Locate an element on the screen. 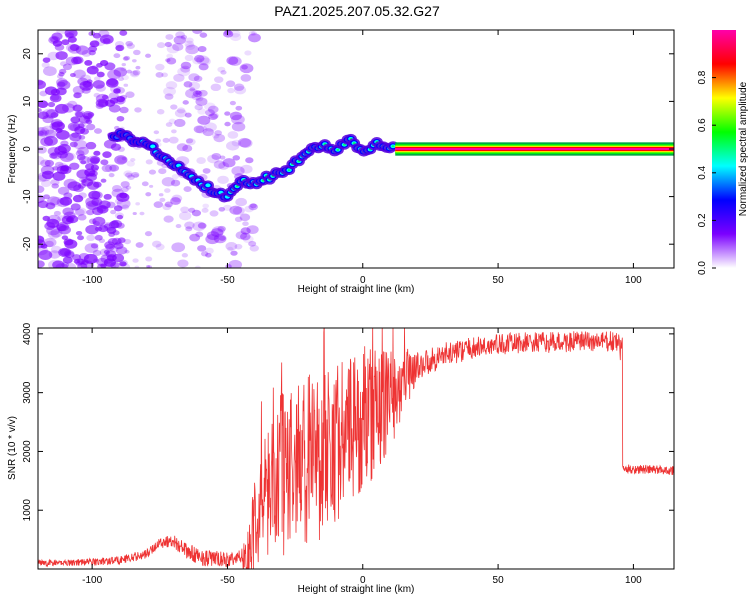 This screenshot has width=750, height=600. snr-y-axis-title: SNR (10 * v/v) is located at coordinates (12, 448).